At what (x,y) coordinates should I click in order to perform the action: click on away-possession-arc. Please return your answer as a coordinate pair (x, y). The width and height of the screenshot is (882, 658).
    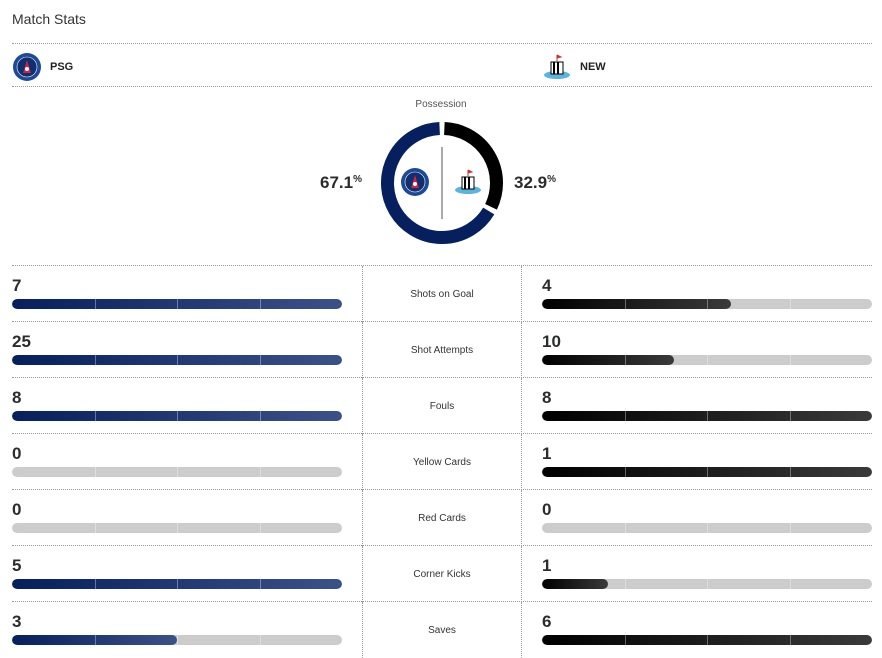
    Looking at the image, I should click on (473, 166).